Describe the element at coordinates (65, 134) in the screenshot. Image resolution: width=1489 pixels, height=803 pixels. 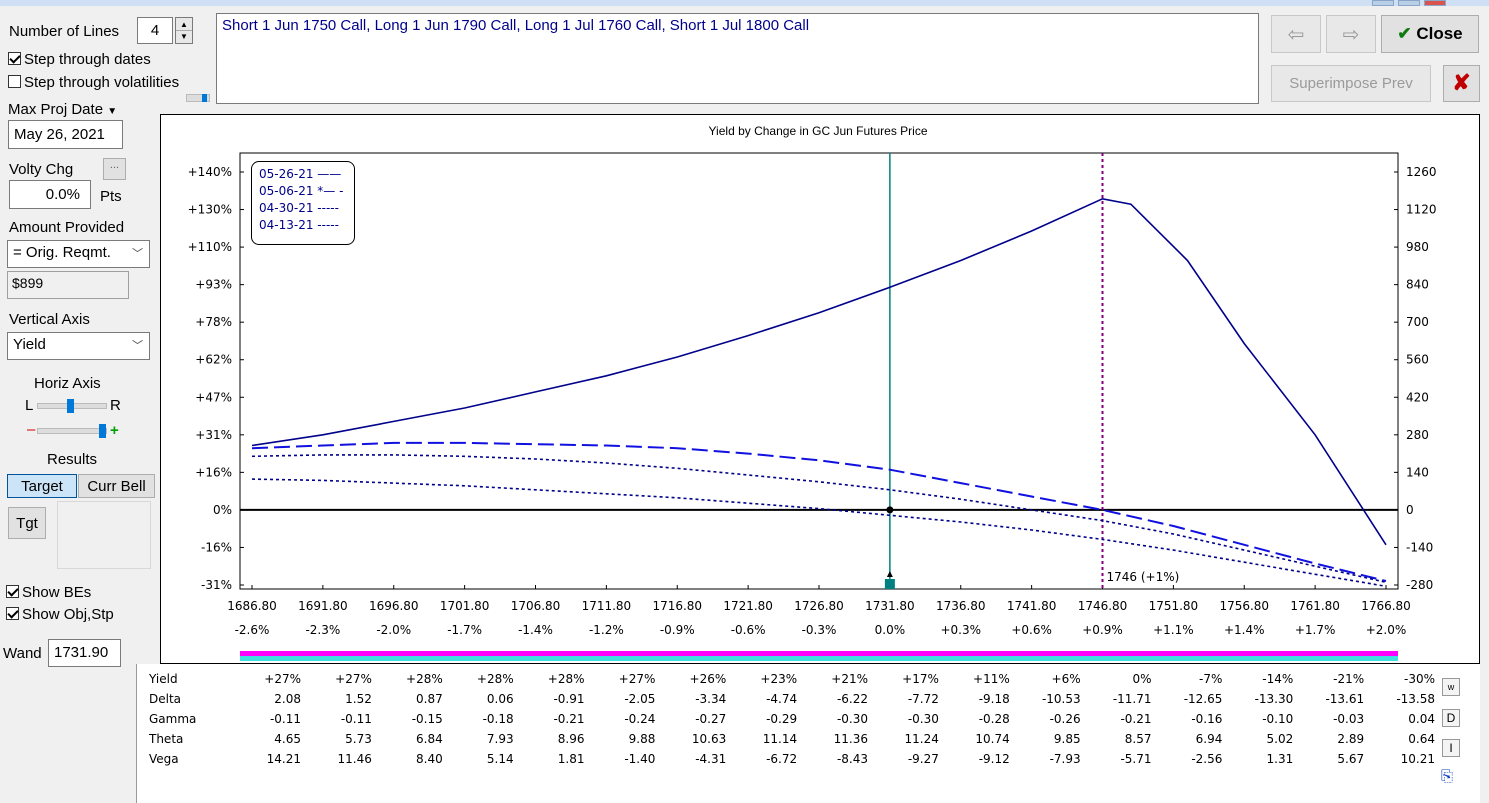
I see `max-proj-date-input: May 26, 2021` at that location.